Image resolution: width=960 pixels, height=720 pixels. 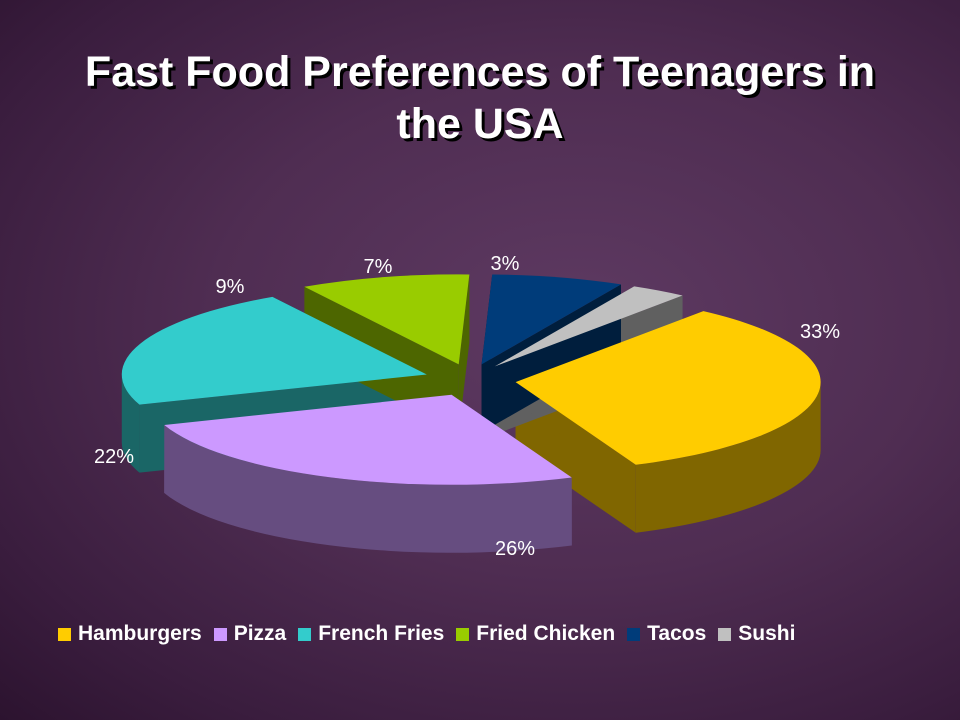 What do you see at coordinates (260, 633) in the screenshot?
I see `legend-label: Pizza` at bounding box center [260, 633].